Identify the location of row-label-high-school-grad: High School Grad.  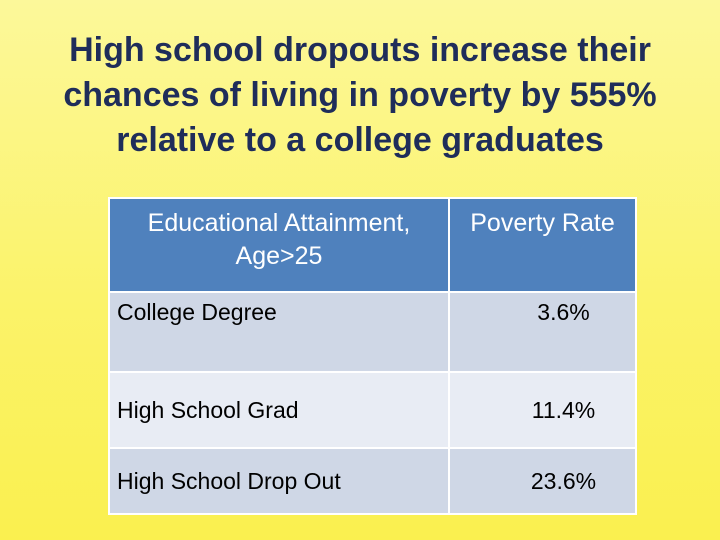
(279, 410).